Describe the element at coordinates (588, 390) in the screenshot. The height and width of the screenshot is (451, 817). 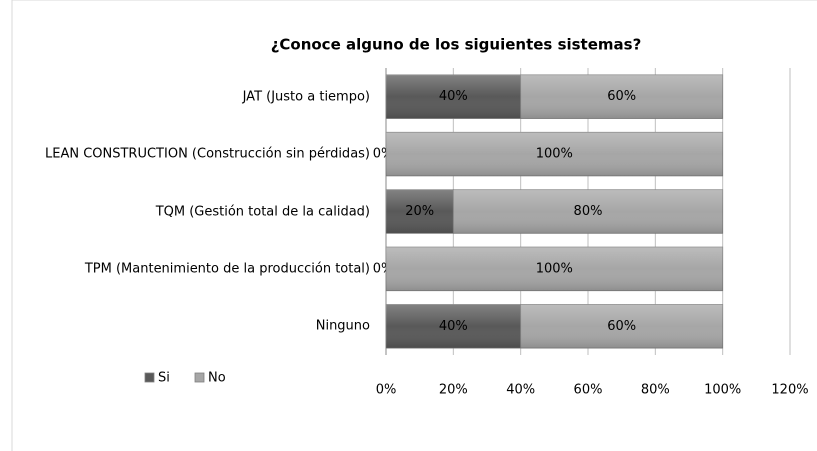
I see `x-tick-label: 60%` at that location.